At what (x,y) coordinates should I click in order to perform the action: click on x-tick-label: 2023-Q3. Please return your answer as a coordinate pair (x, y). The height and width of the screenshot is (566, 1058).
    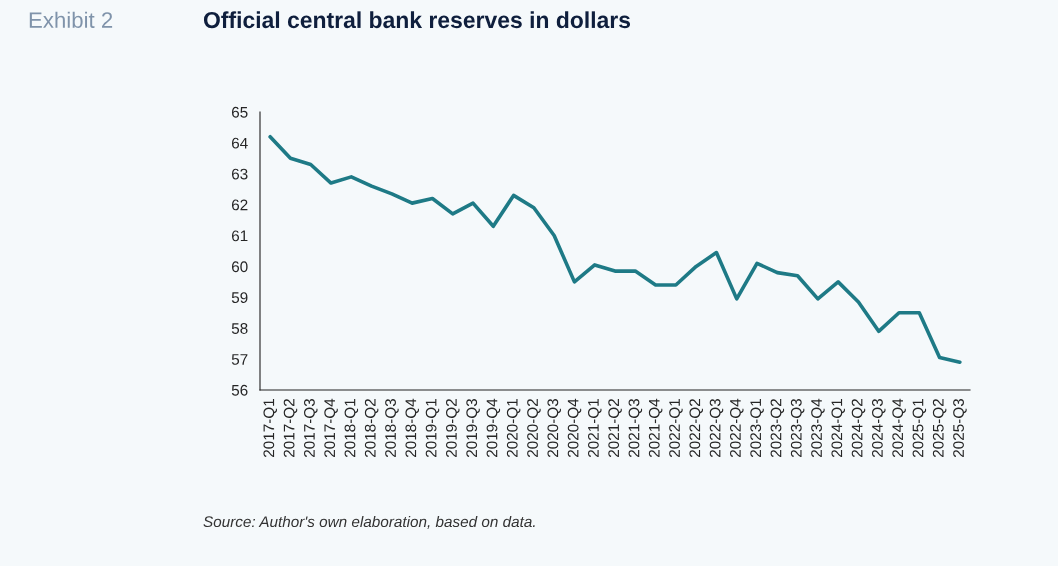
    Looking at the image, I should click on (797, 428).